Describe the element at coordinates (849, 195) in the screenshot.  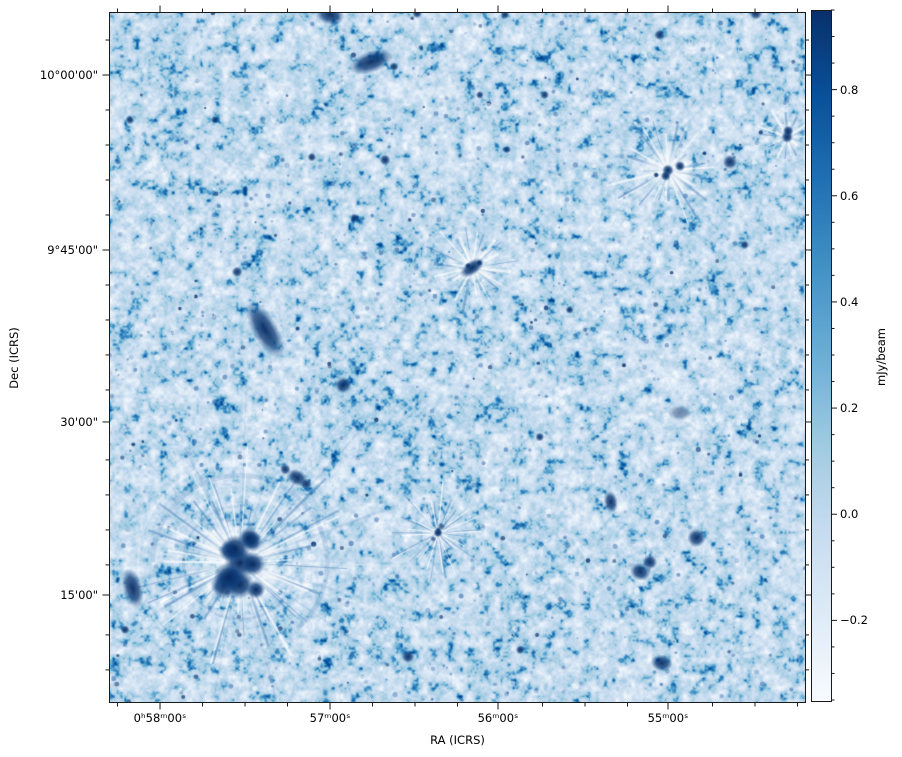
I see `colorbar-tick-label: 0.6` at that location.